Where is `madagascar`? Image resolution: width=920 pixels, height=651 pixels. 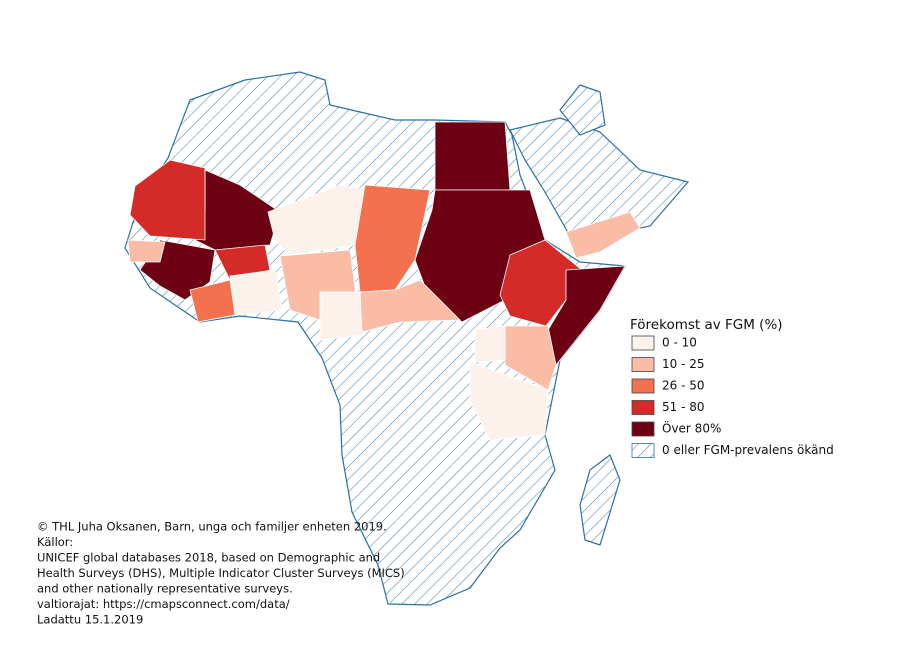
madagascar is located at coordinates (600, 500).